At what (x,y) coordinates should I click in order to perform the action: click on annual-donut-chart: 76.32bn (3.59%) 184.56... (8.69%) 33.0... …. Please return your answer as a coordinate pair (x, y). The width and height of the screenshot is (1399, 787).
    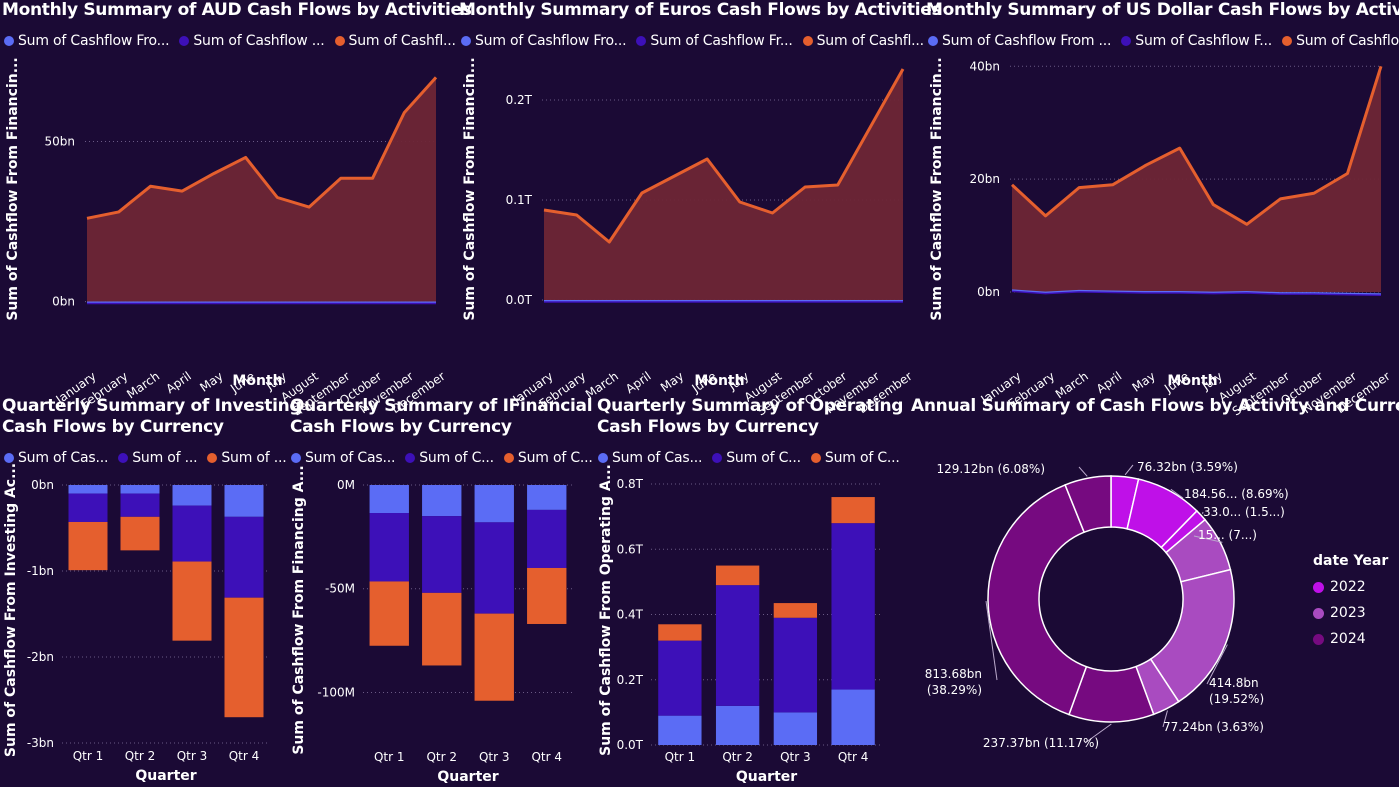
    Looking at the image, I should click on (1107, 610).